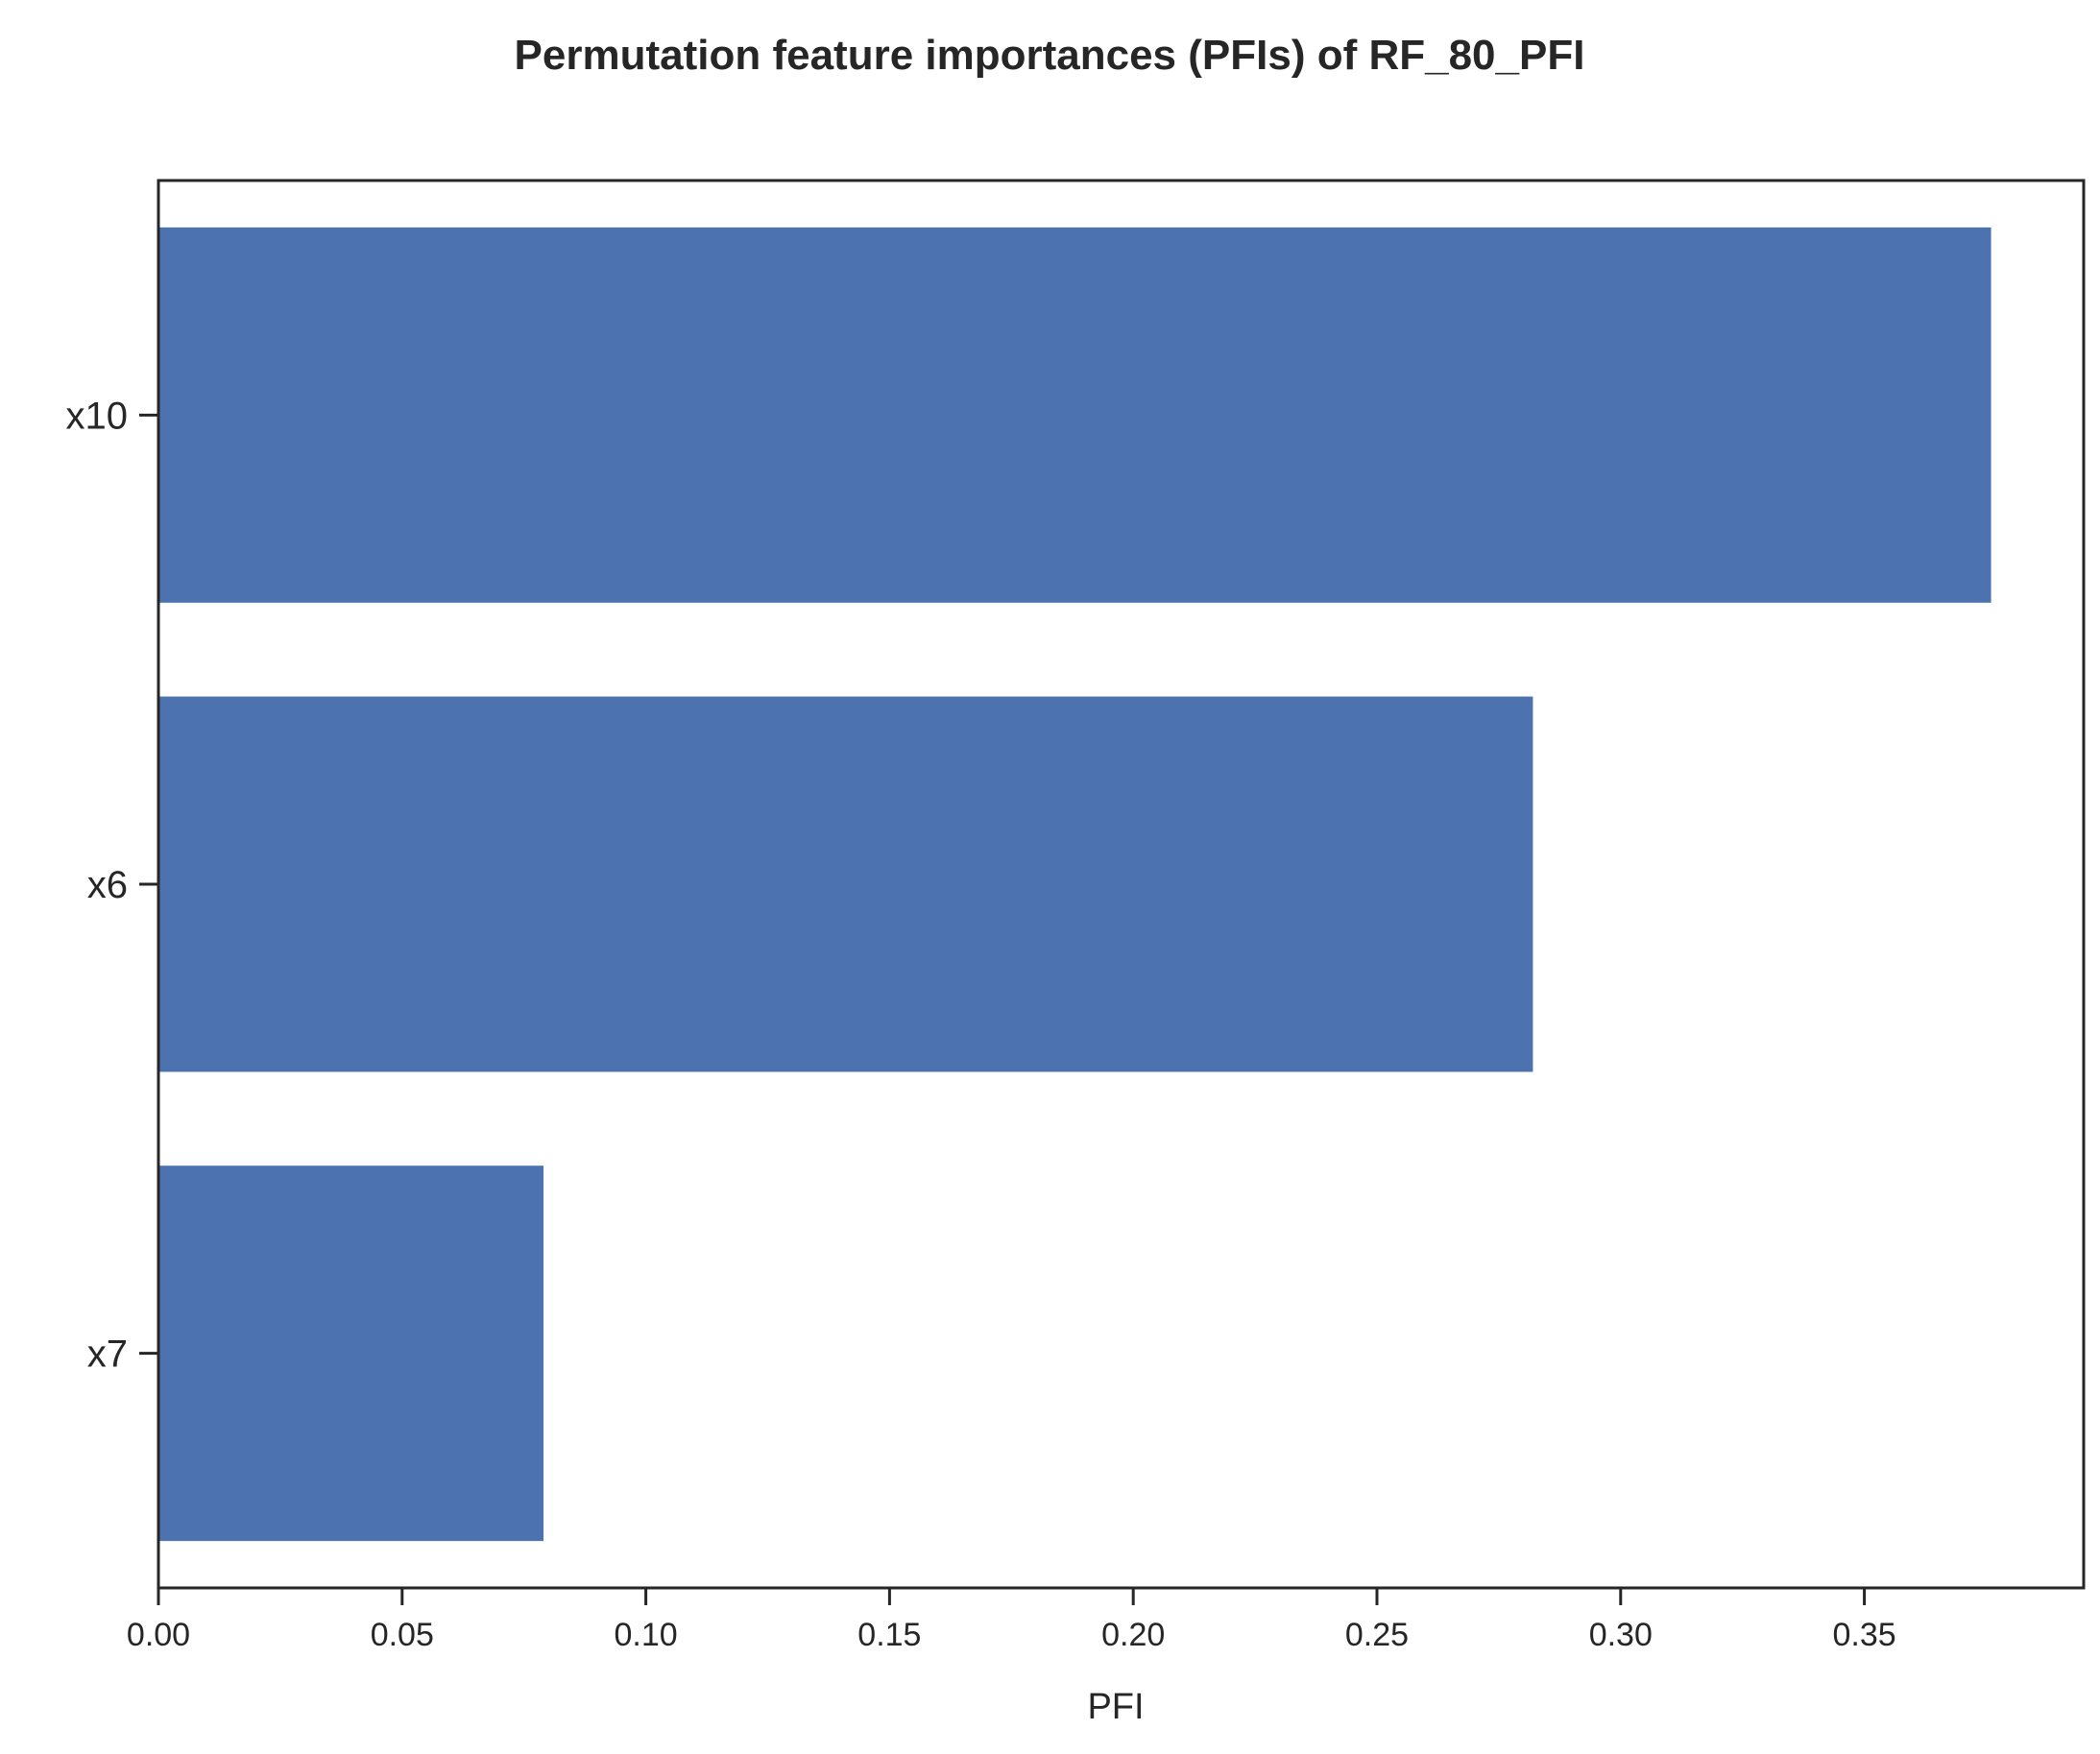  Describe the element at coordinates (1115, 1707) in the screenshot. I see `x-axis-label: PFI` at that location.